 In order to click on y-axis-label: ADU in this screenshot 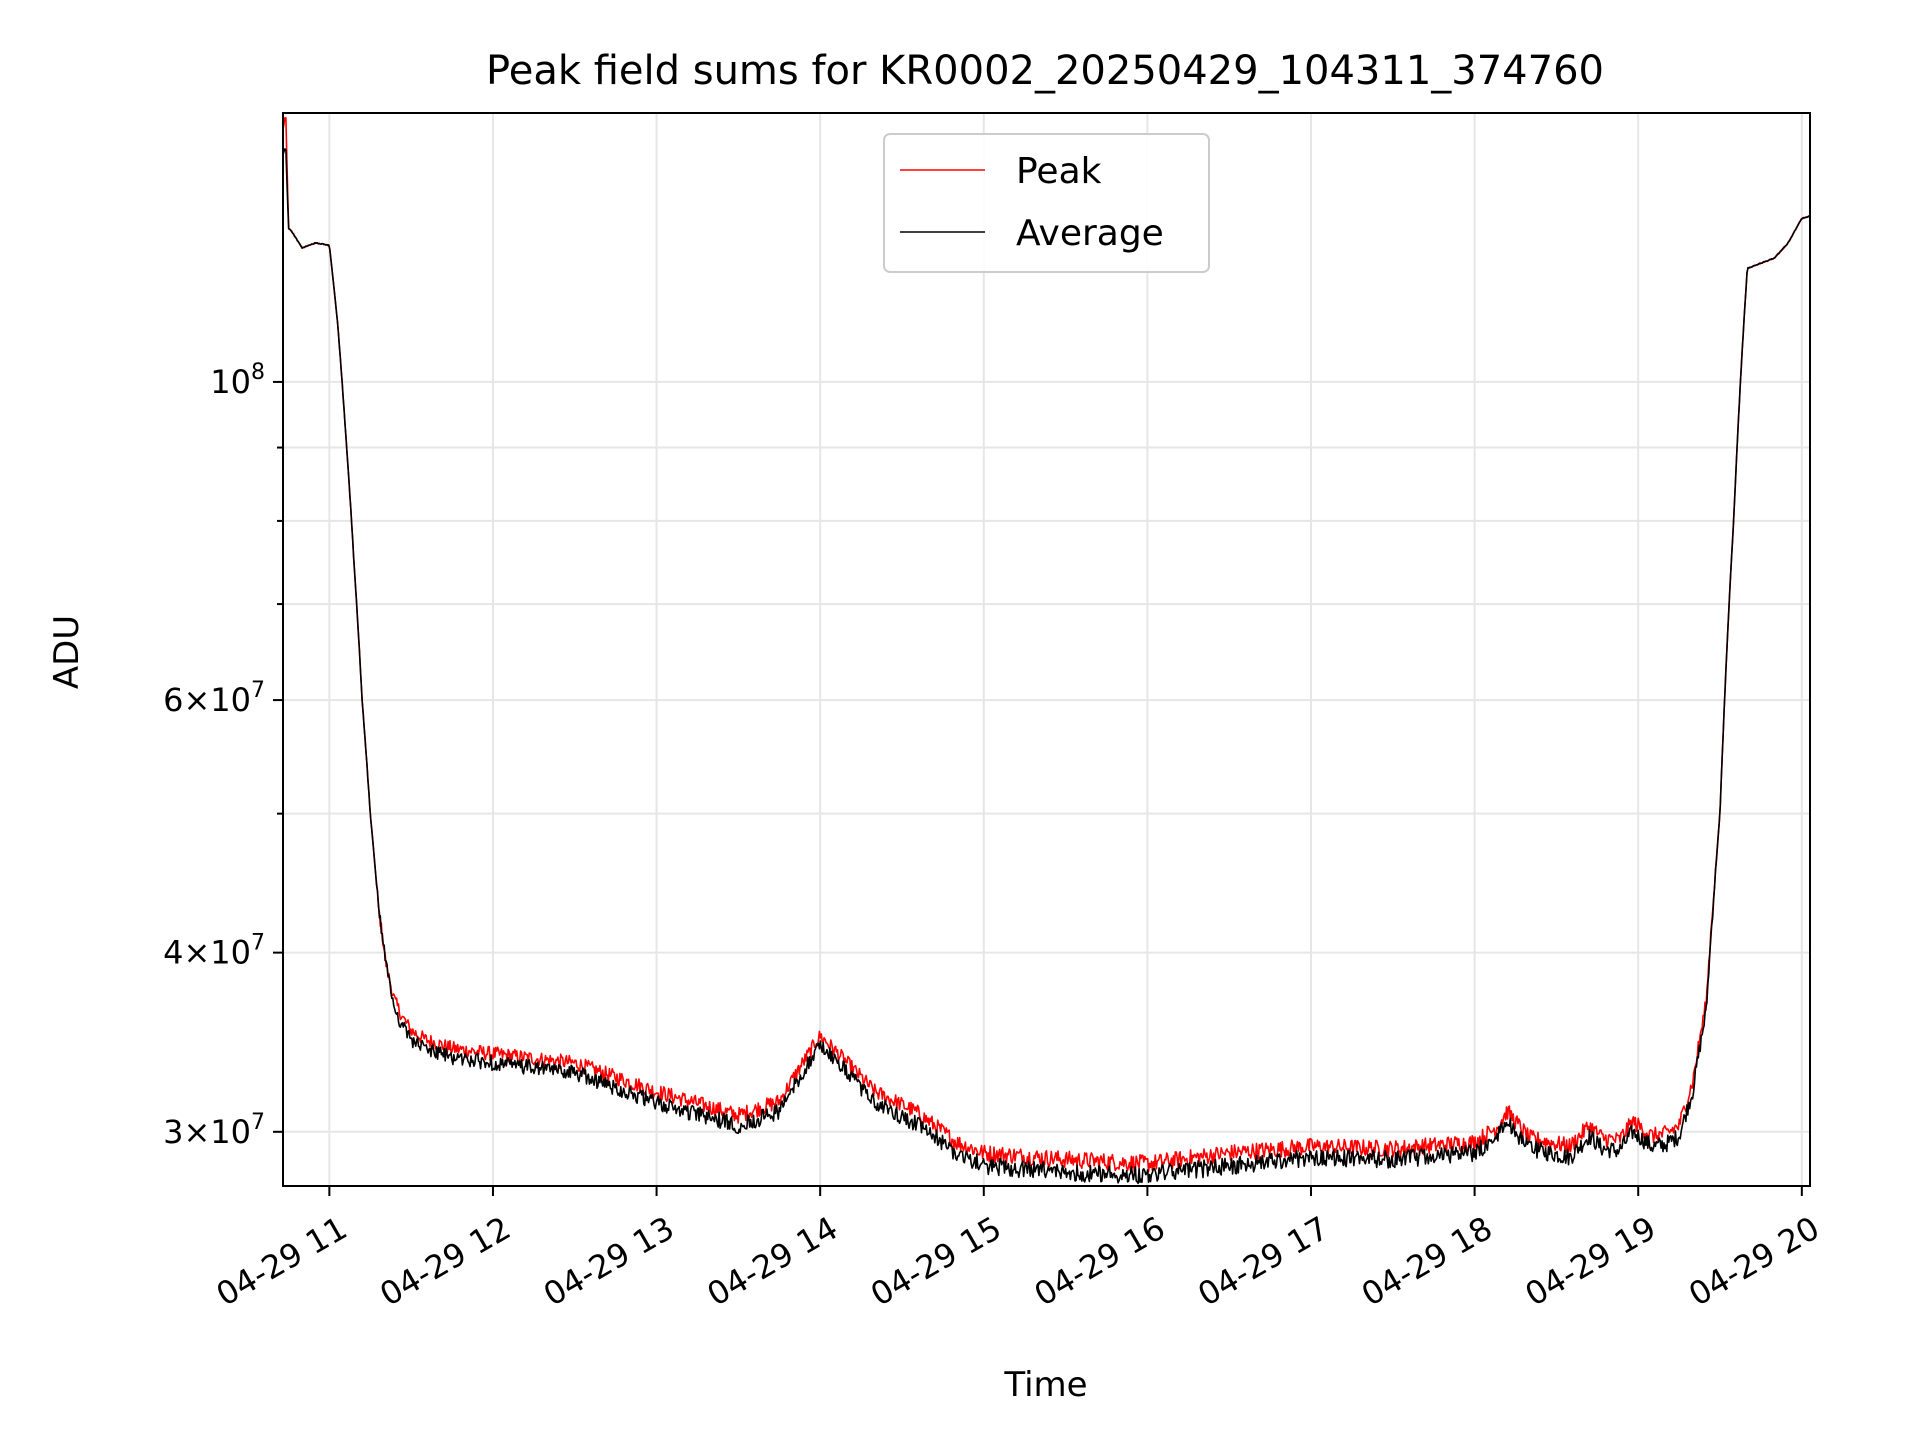, I will do `click(67, 652)`.